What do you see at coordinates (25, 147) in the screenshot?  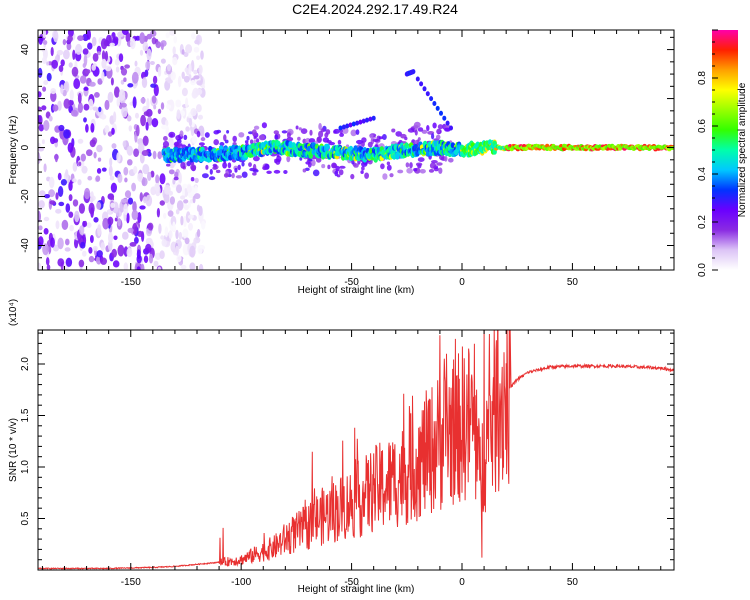 I see `spectrogram-y-tick-label: 0` at bounding box center [25, 147].